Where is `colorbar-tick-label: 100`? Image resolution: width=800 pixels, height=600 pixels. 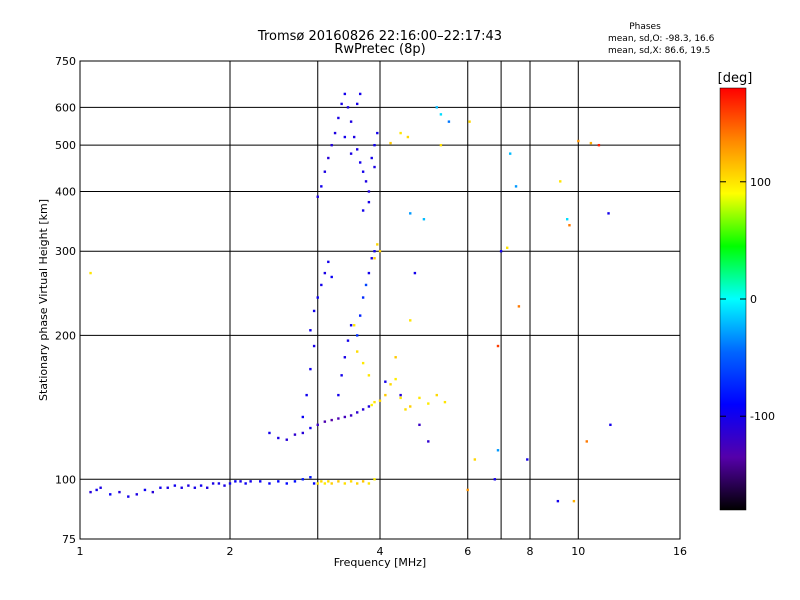
colorbar-tick-label: 100 is located at coordinates (760, 182).